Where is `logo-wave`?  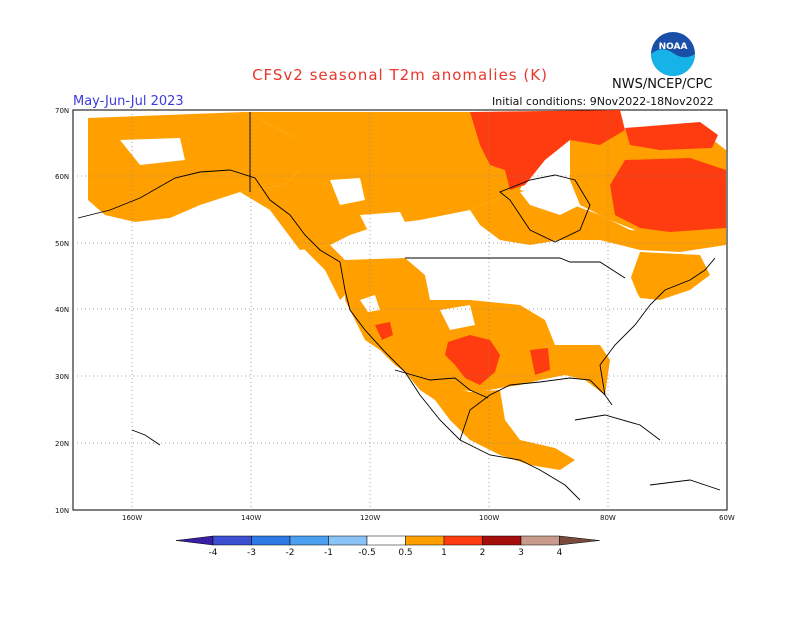
logo-wave is located at coordinates (673, 62).